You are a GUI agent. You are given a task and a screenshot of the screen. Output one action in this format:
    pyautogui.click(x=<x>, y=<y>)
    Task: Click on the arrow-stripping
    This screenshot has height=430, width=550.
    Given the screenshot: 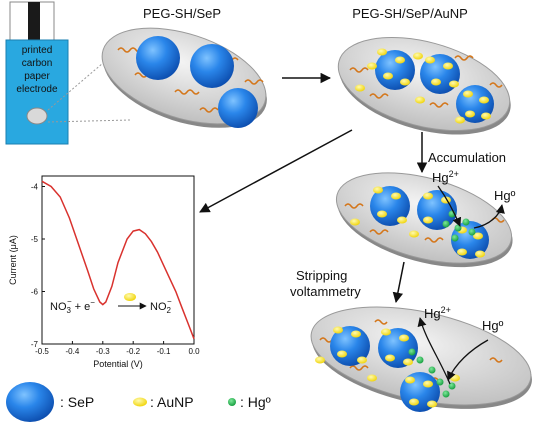 What is the action you would take?
    pyautogui.click(x=398, y=282)
    